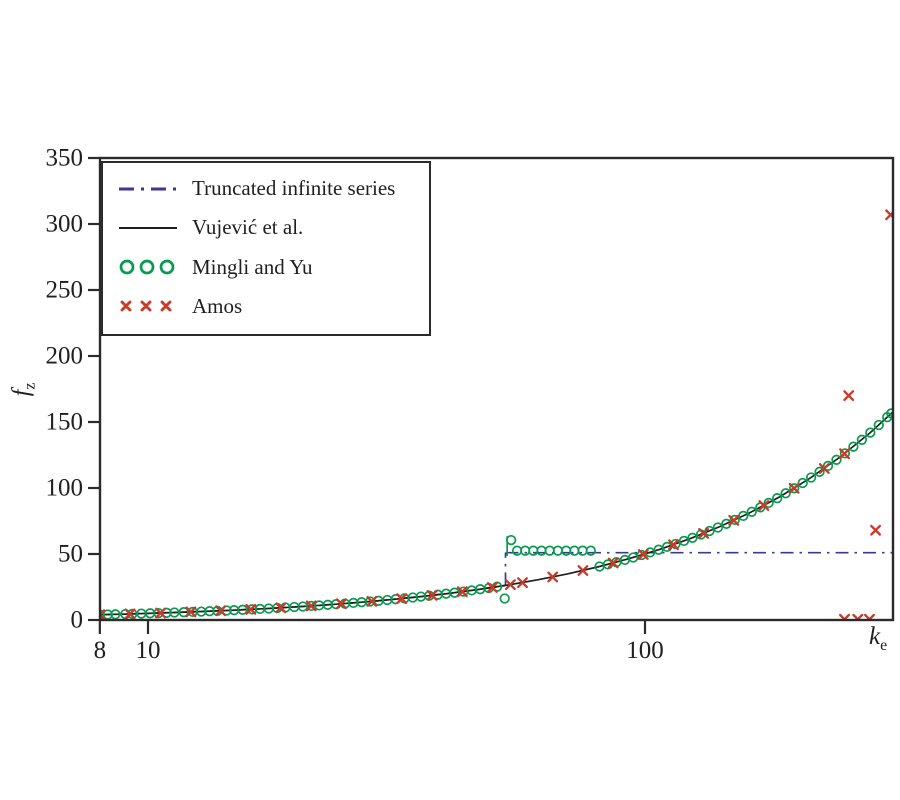  What do you see at coordinates (148, 650) in the screenshot?
I see `x-tick-label: 10` at bounding box center [148, 650].